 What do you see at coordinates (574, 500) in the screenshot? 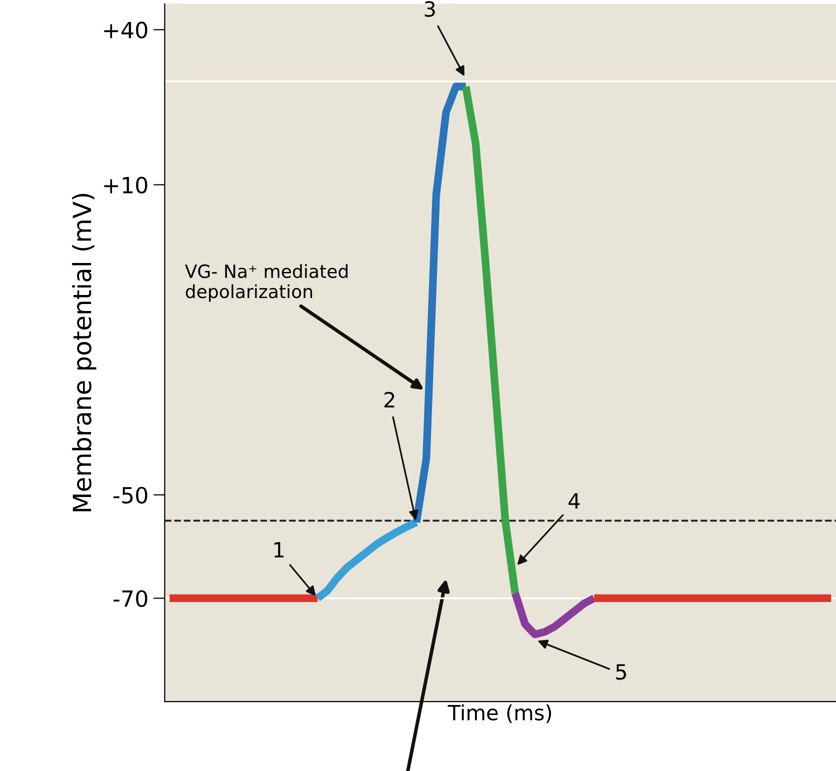
I see `annotation: 4` at bounding box center [574, 500].